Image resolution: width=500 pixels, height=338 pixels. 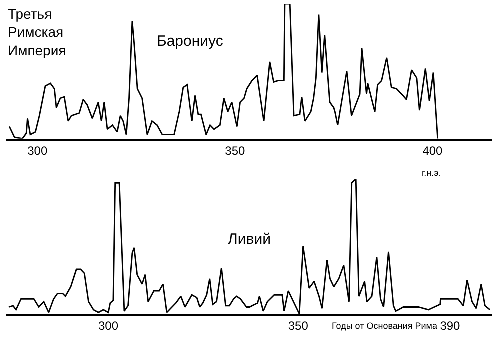 I want to click on x-tick-label: 400, so click(x=433, y=151).